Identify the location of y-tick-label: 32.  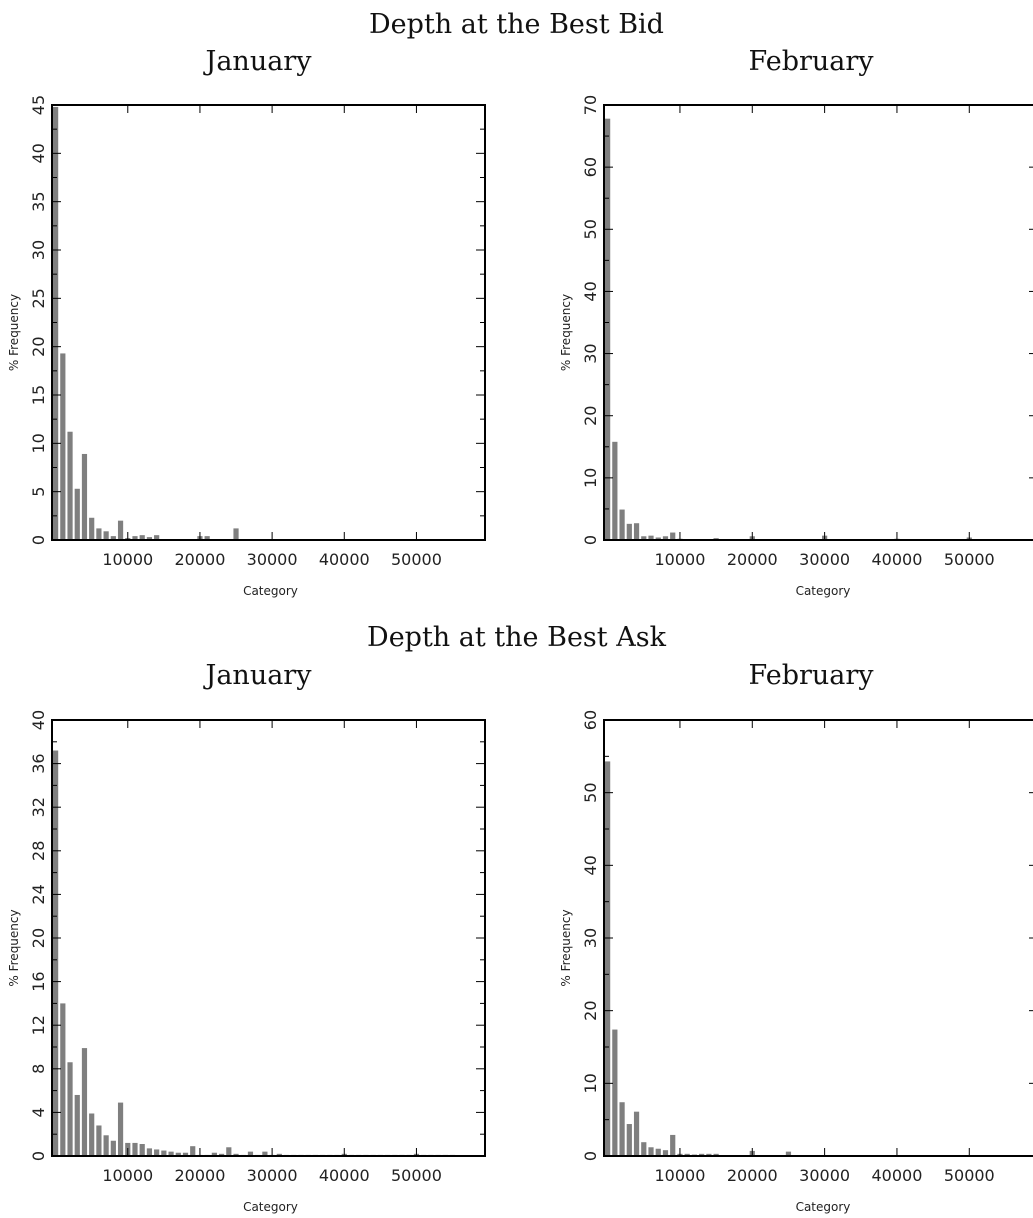
(38, 807).